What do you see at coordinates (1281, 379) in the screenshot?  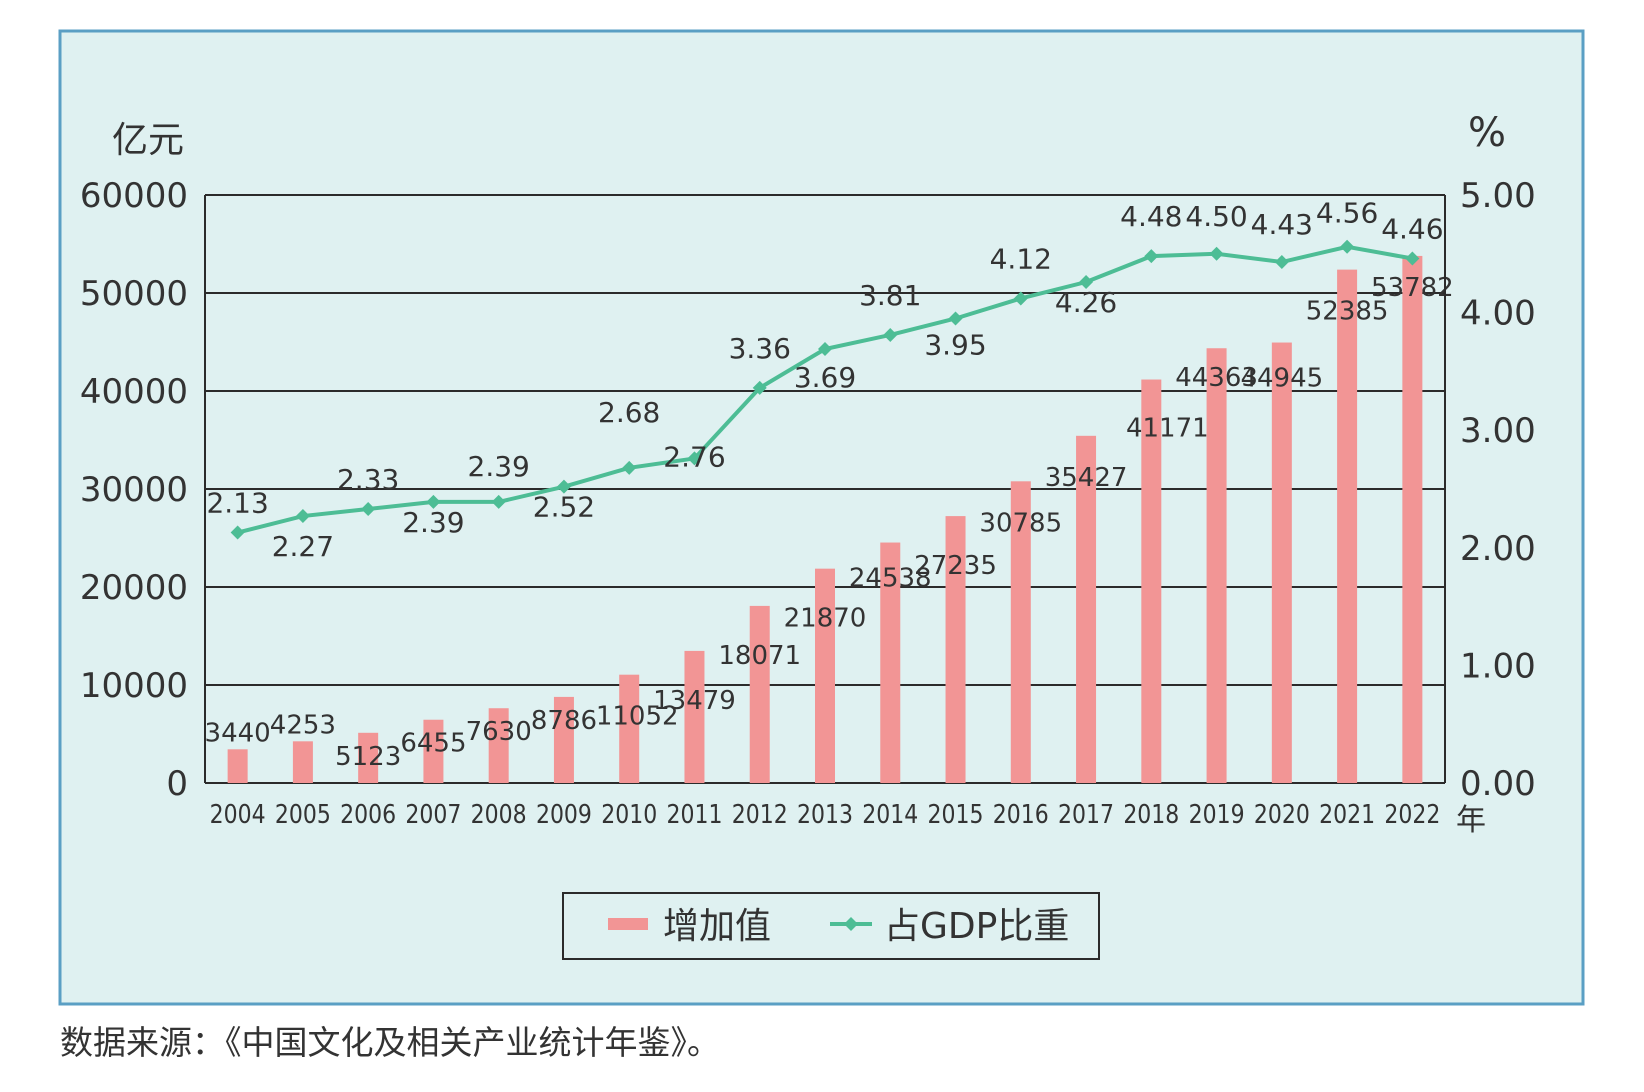 I see `bar-value-label: 44945` at bounding box center [1281, 379].